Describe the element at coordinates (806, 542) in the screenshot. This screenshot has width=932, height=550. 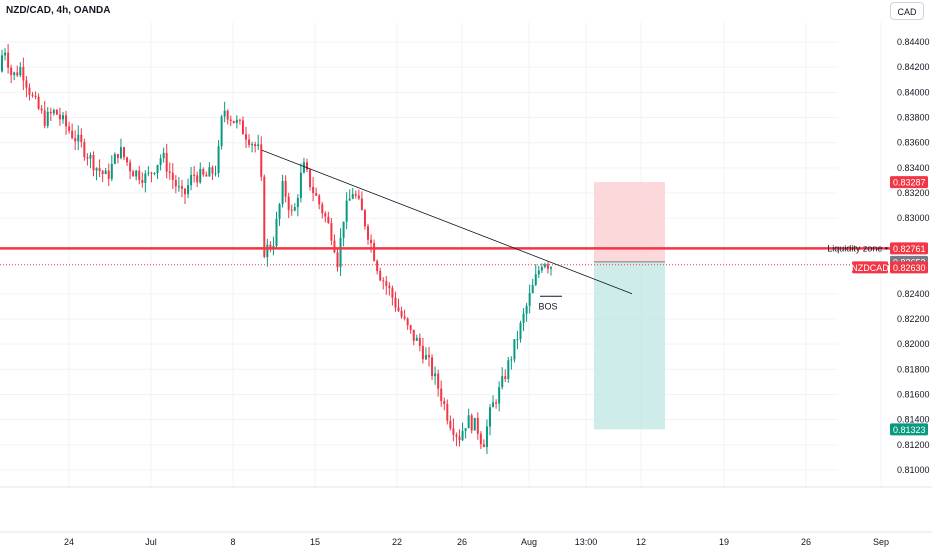
I see `time-tick-label: 26` at that location.